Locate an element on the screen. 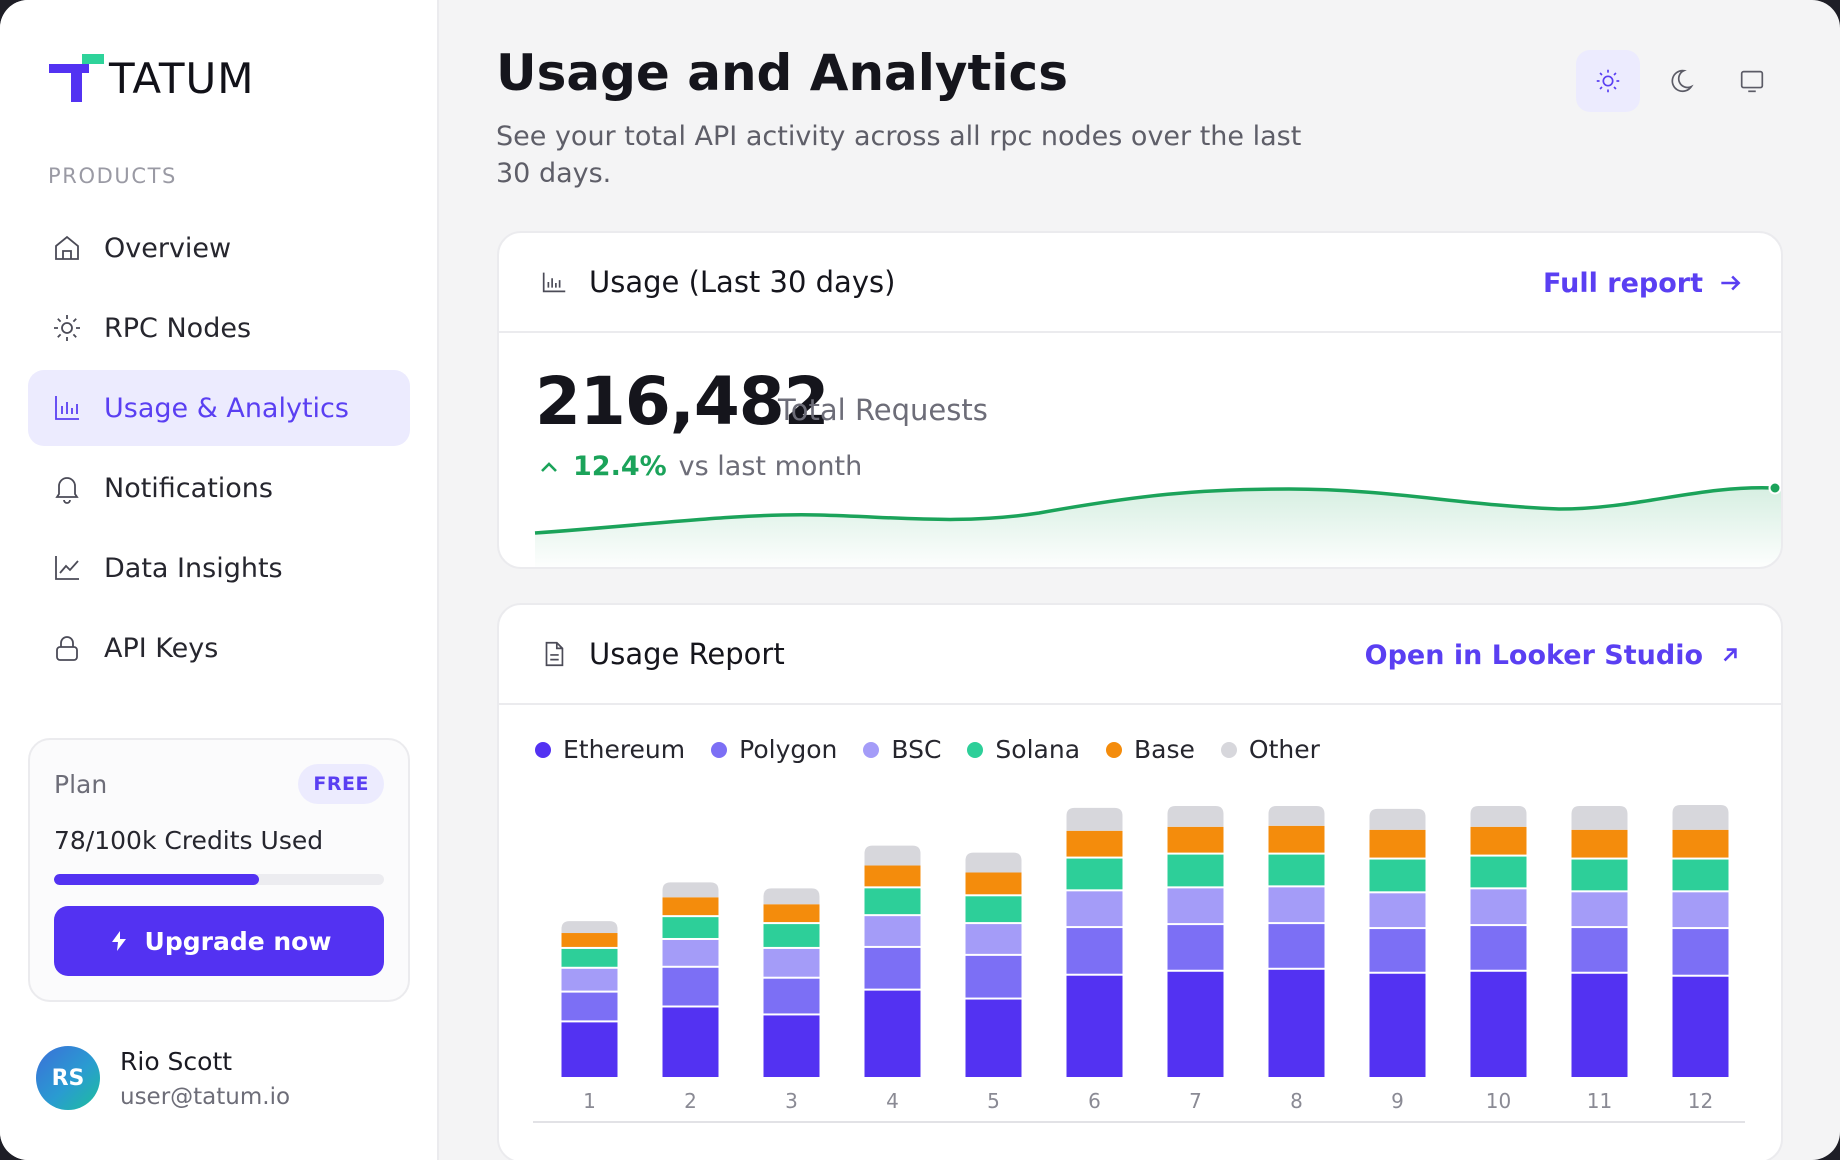 The width and height of the screenshot is (1840, 1160). credits-progress-fill is located at coordinates (156, 879).